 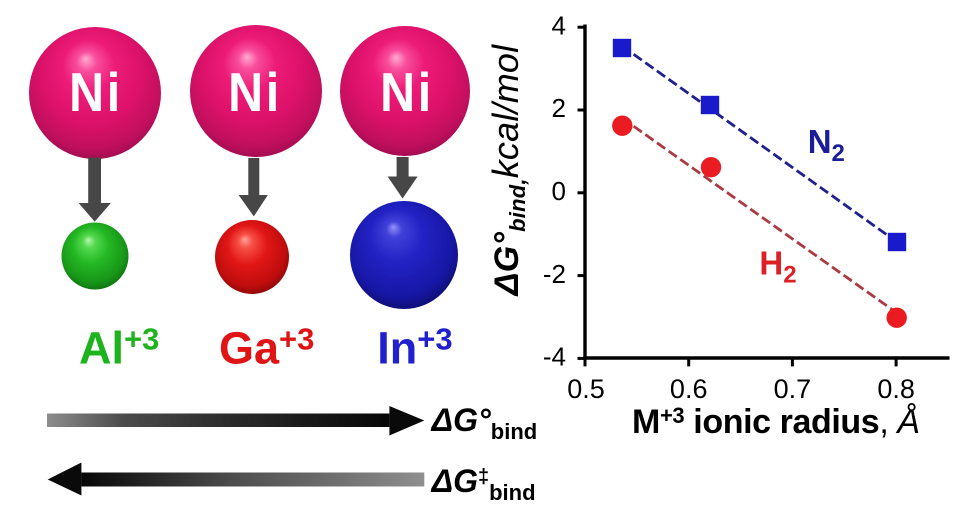 What do you see at coordinates (507, 170) in the screenshot?
I see `svg-text: ΔG°bind,kcal/mol` at bounding box center [507, 170].